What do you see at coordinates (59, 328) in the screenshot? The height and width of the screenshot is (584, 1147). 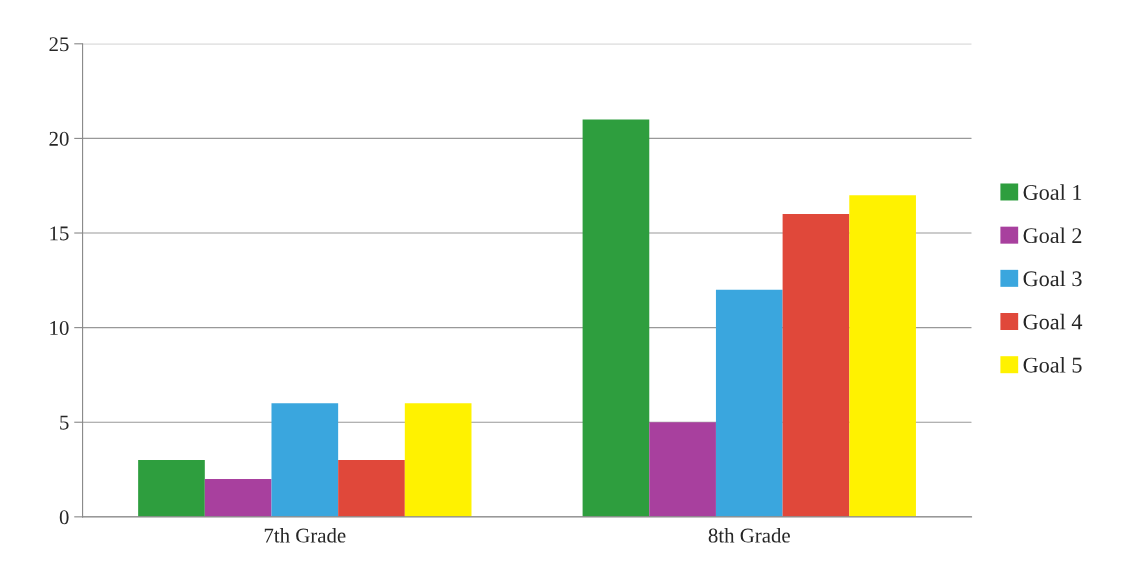 I see `y-tick-label: 10` at bounding box center [59, 328].